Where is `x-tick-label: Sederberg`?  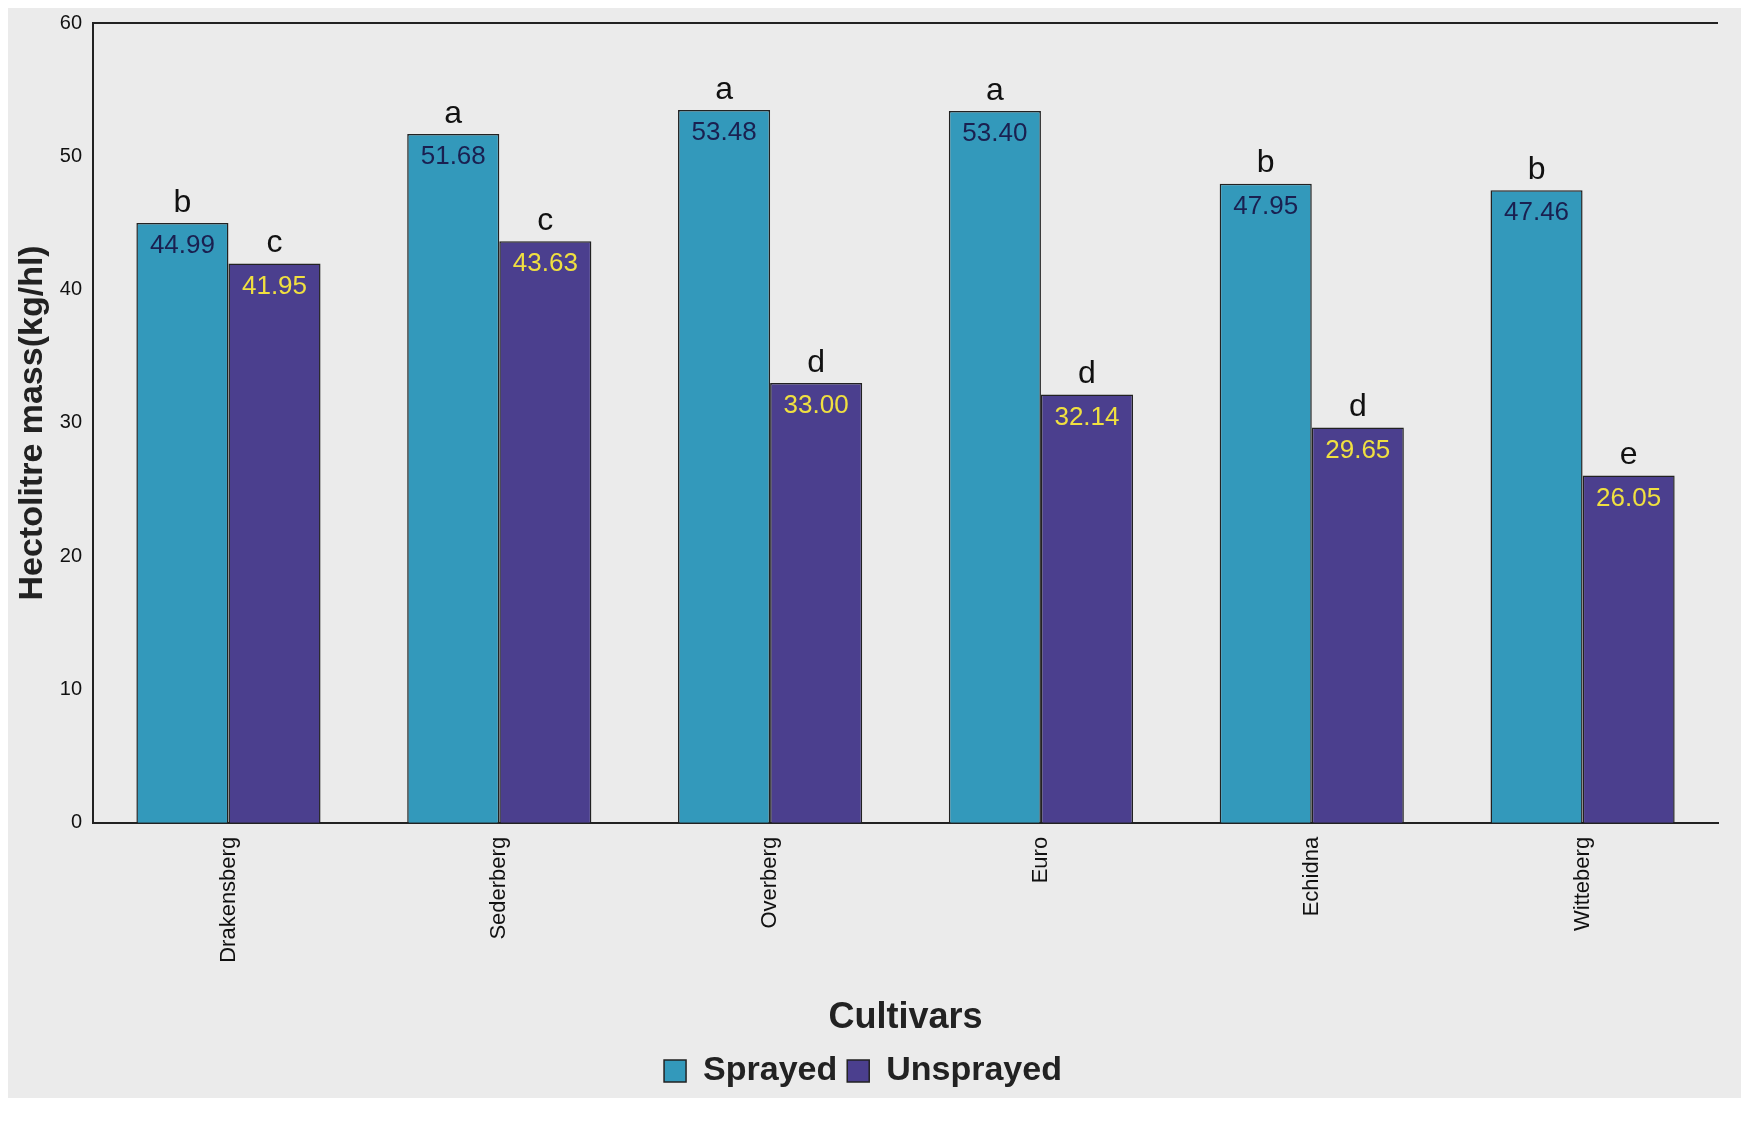 x-tick-label: Sederberg is located at coordinates (498, 888).